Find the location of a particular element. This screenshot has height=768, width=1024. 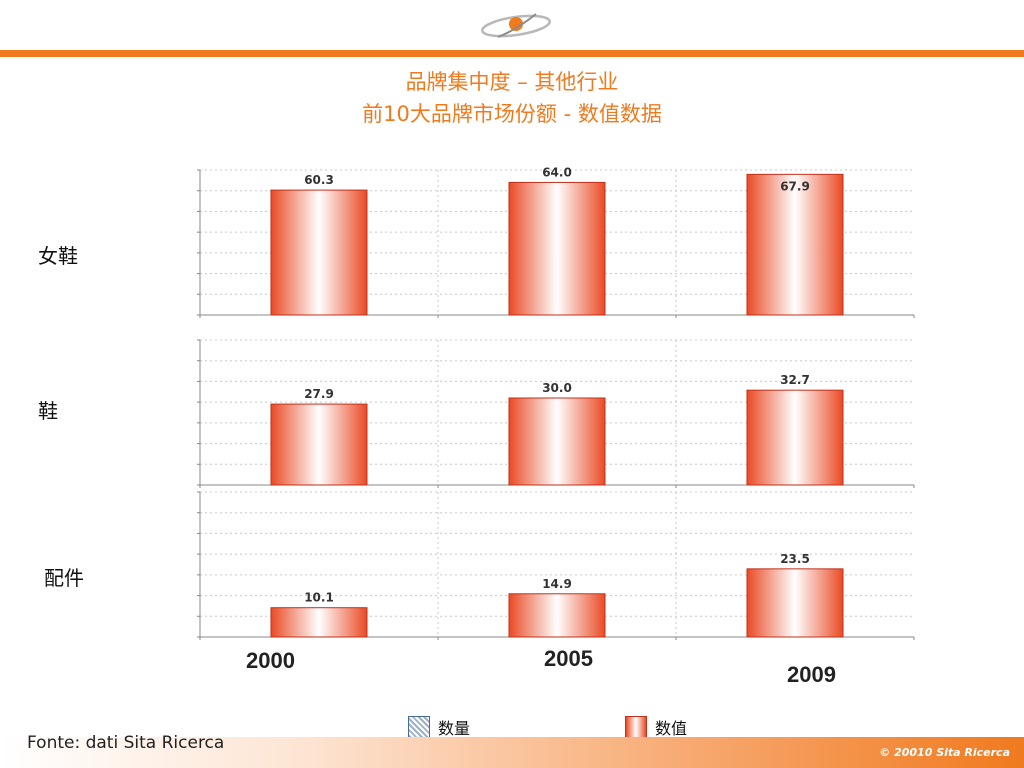

legend-label-value: 数值 is located at coordinates (671, 728).